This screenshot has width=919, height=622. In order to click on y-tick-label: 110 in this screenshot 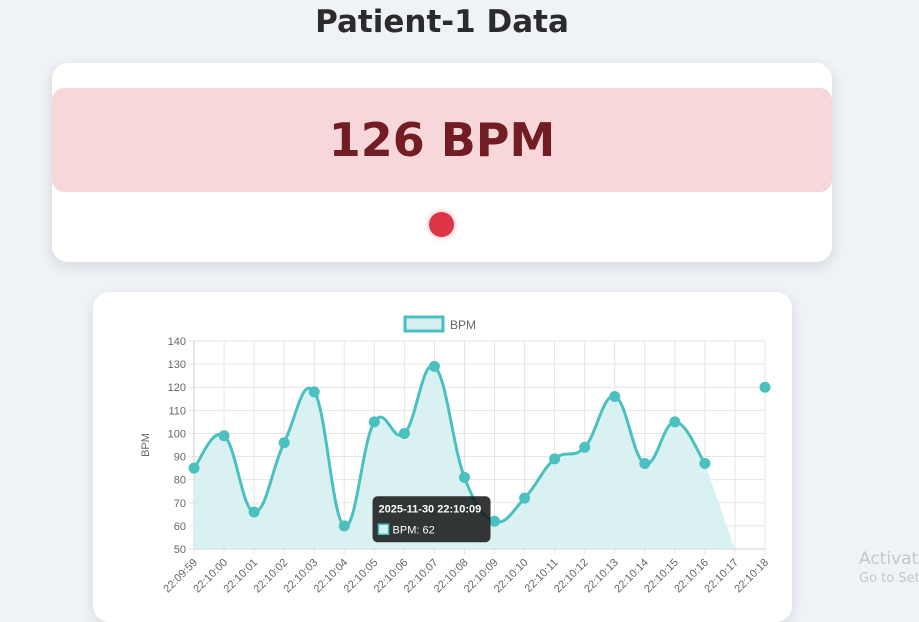, I will do `click(177, 411)`.